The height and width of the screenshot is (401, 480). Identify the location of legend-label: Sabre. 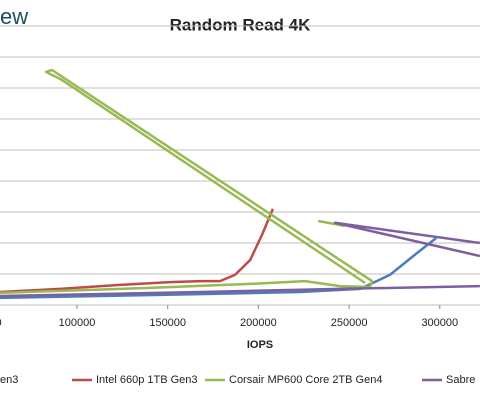
(460, 380).